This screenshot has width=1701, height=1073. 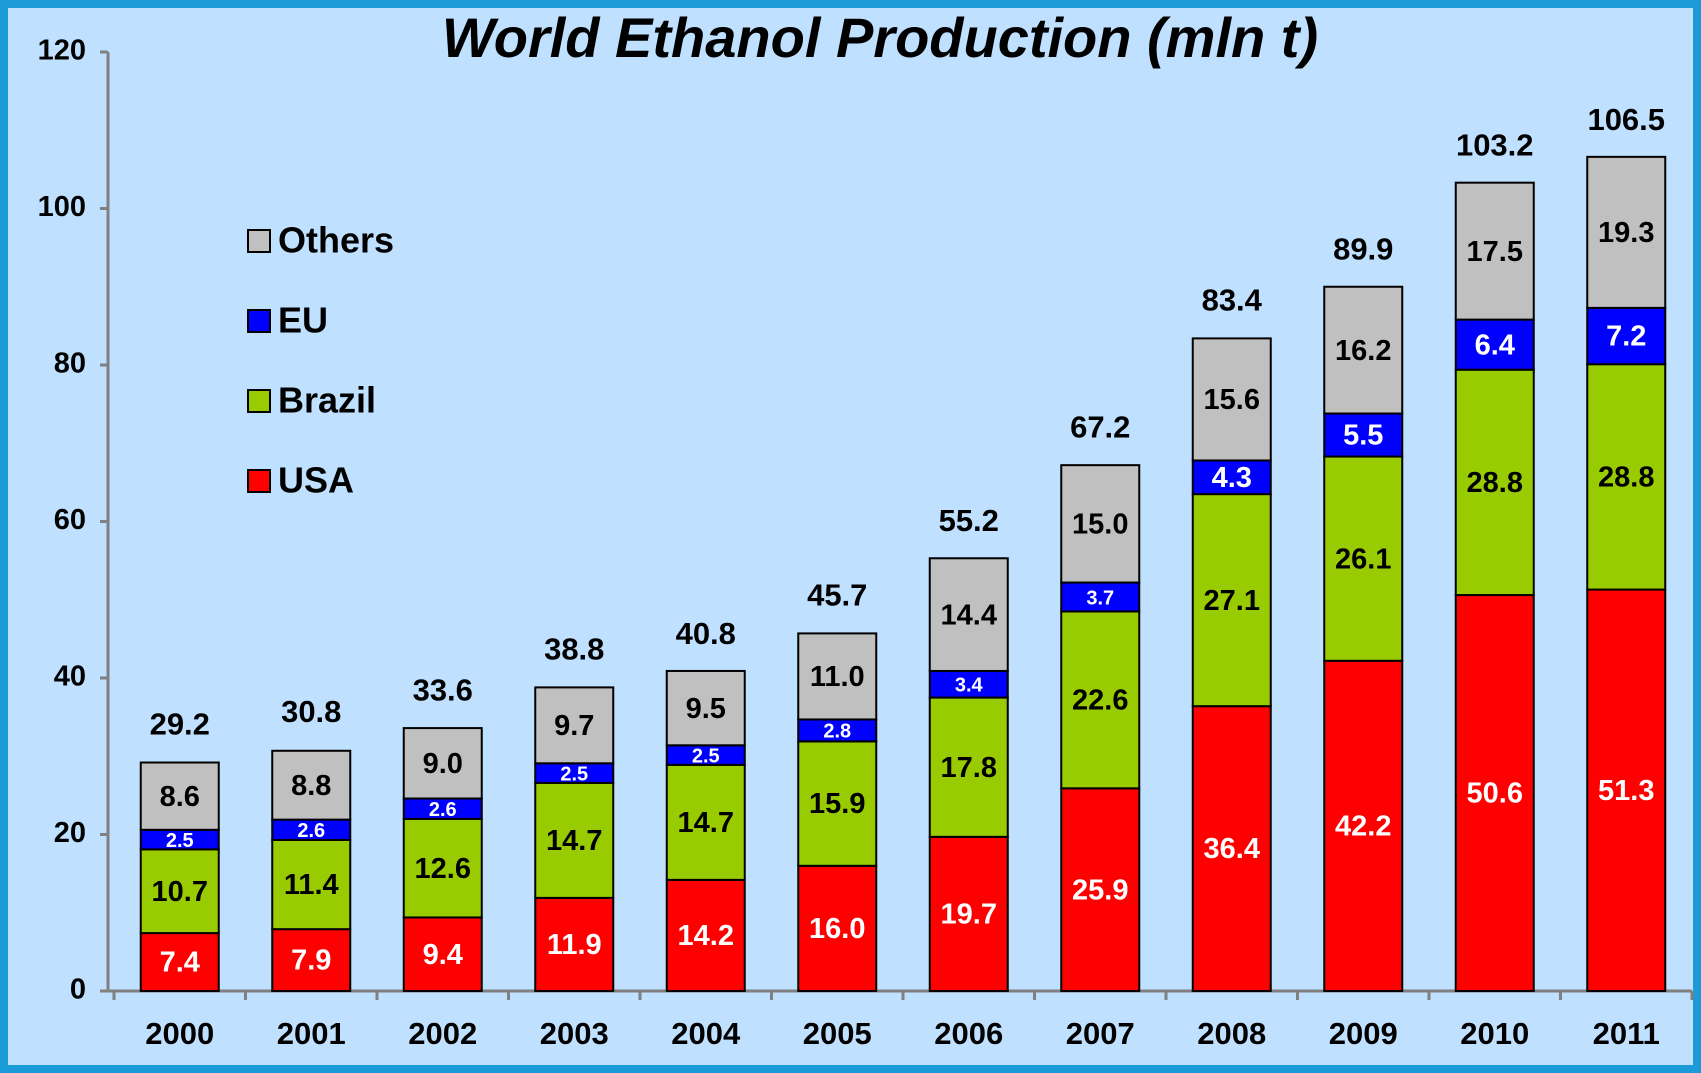 I want to click on value-label: 12.6, so click(x=443, y=869).